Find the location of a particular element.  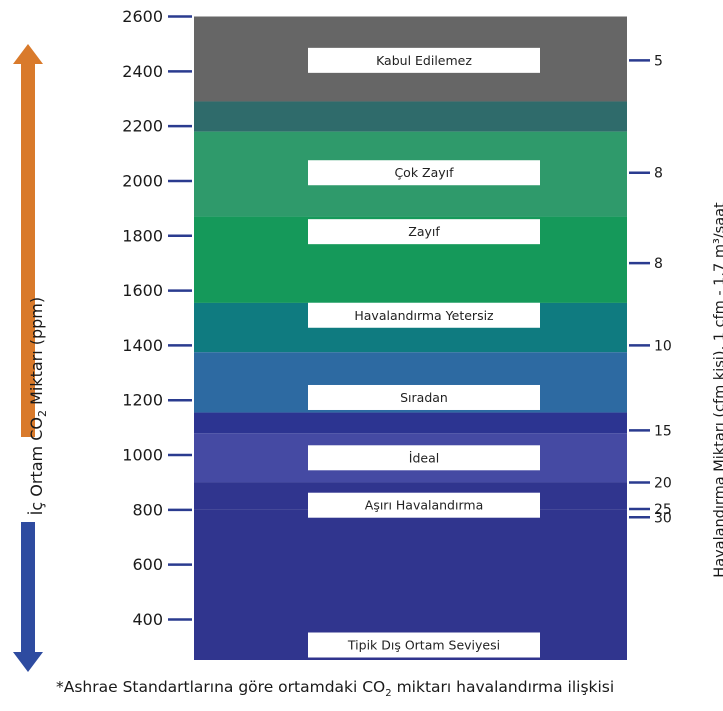

right-tick-label-5: 20 is located at coordinates (663, 483).